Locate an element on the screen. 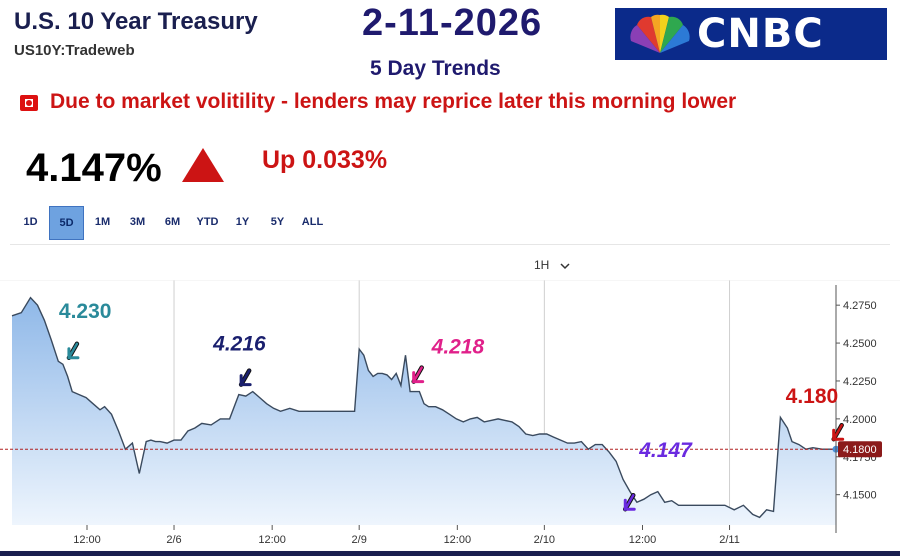 Image resolution: width=900 pixels, height=560 pixels. y-tick-label: 4.1500 is located at coordinates (860, 496).